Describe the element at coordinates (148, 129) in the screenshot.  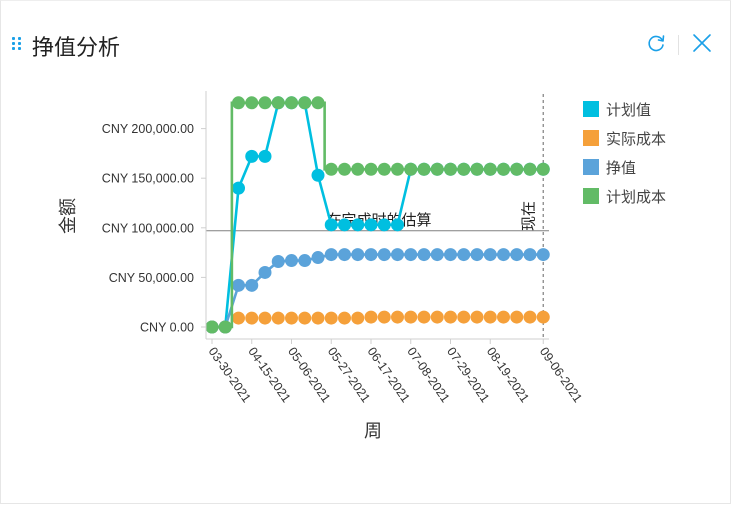
I see `y-tick-label: CNY 200,000.00` at that location.